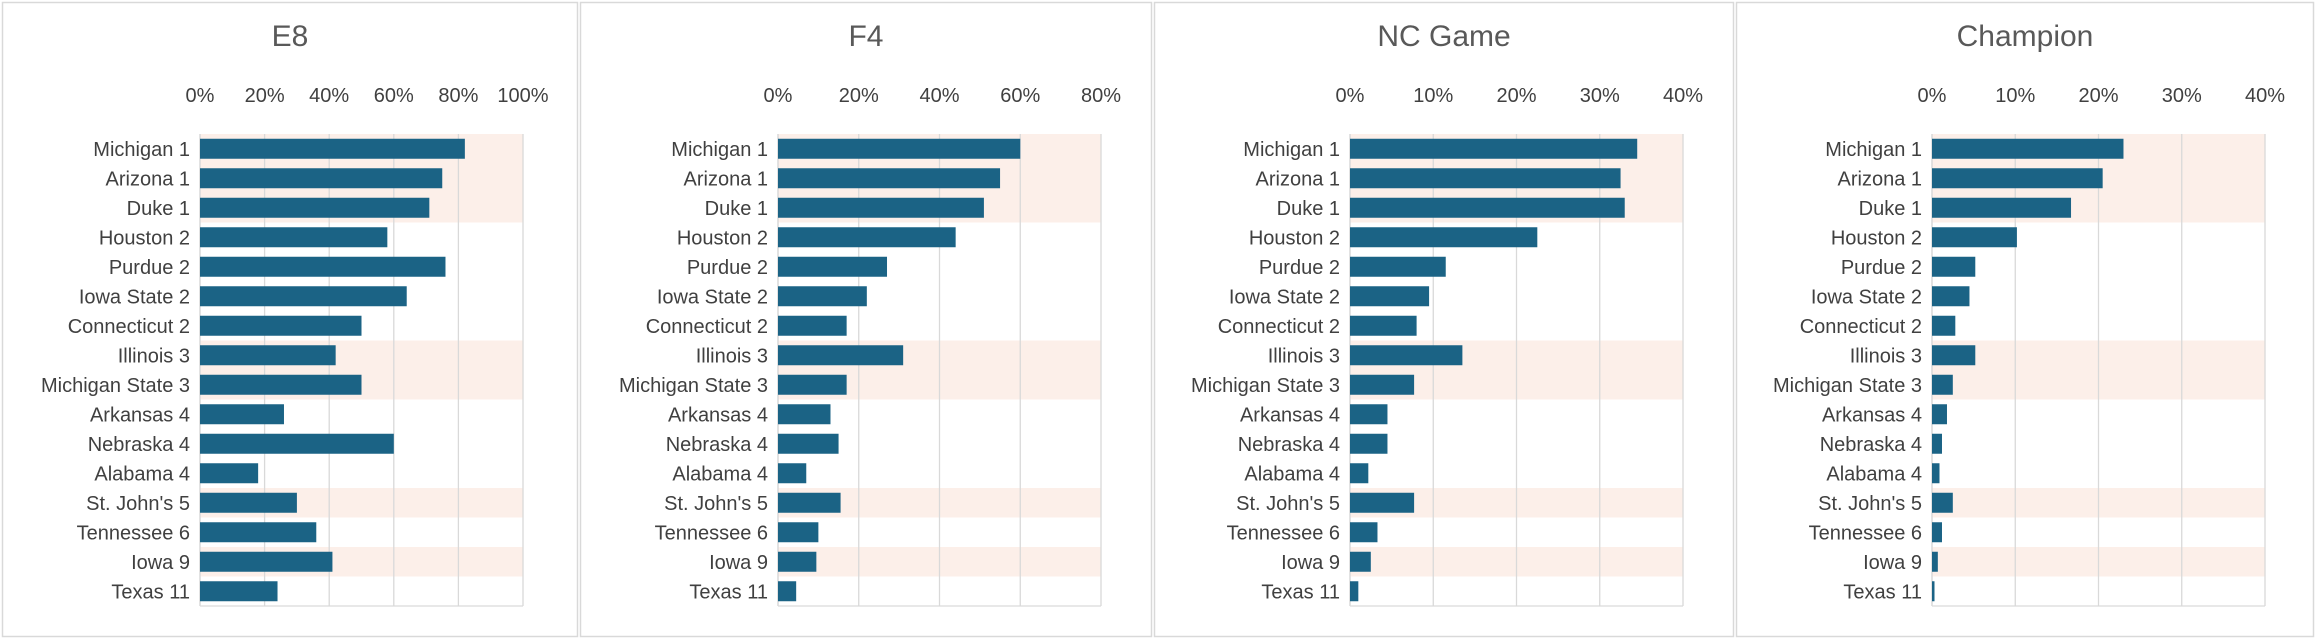  What do you see at coordinates (1443, 36) in the screenshot?
I see `chart-title: NC Game` at bounding box center [1443, 36].